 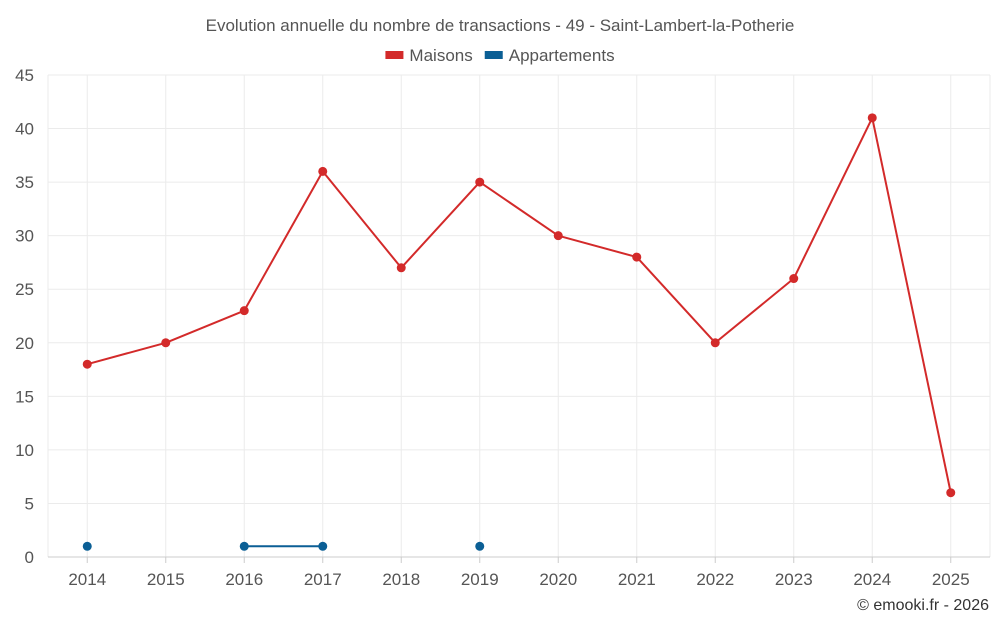 I want to click on y-tick-label: 35, so click(x=24, y=182).